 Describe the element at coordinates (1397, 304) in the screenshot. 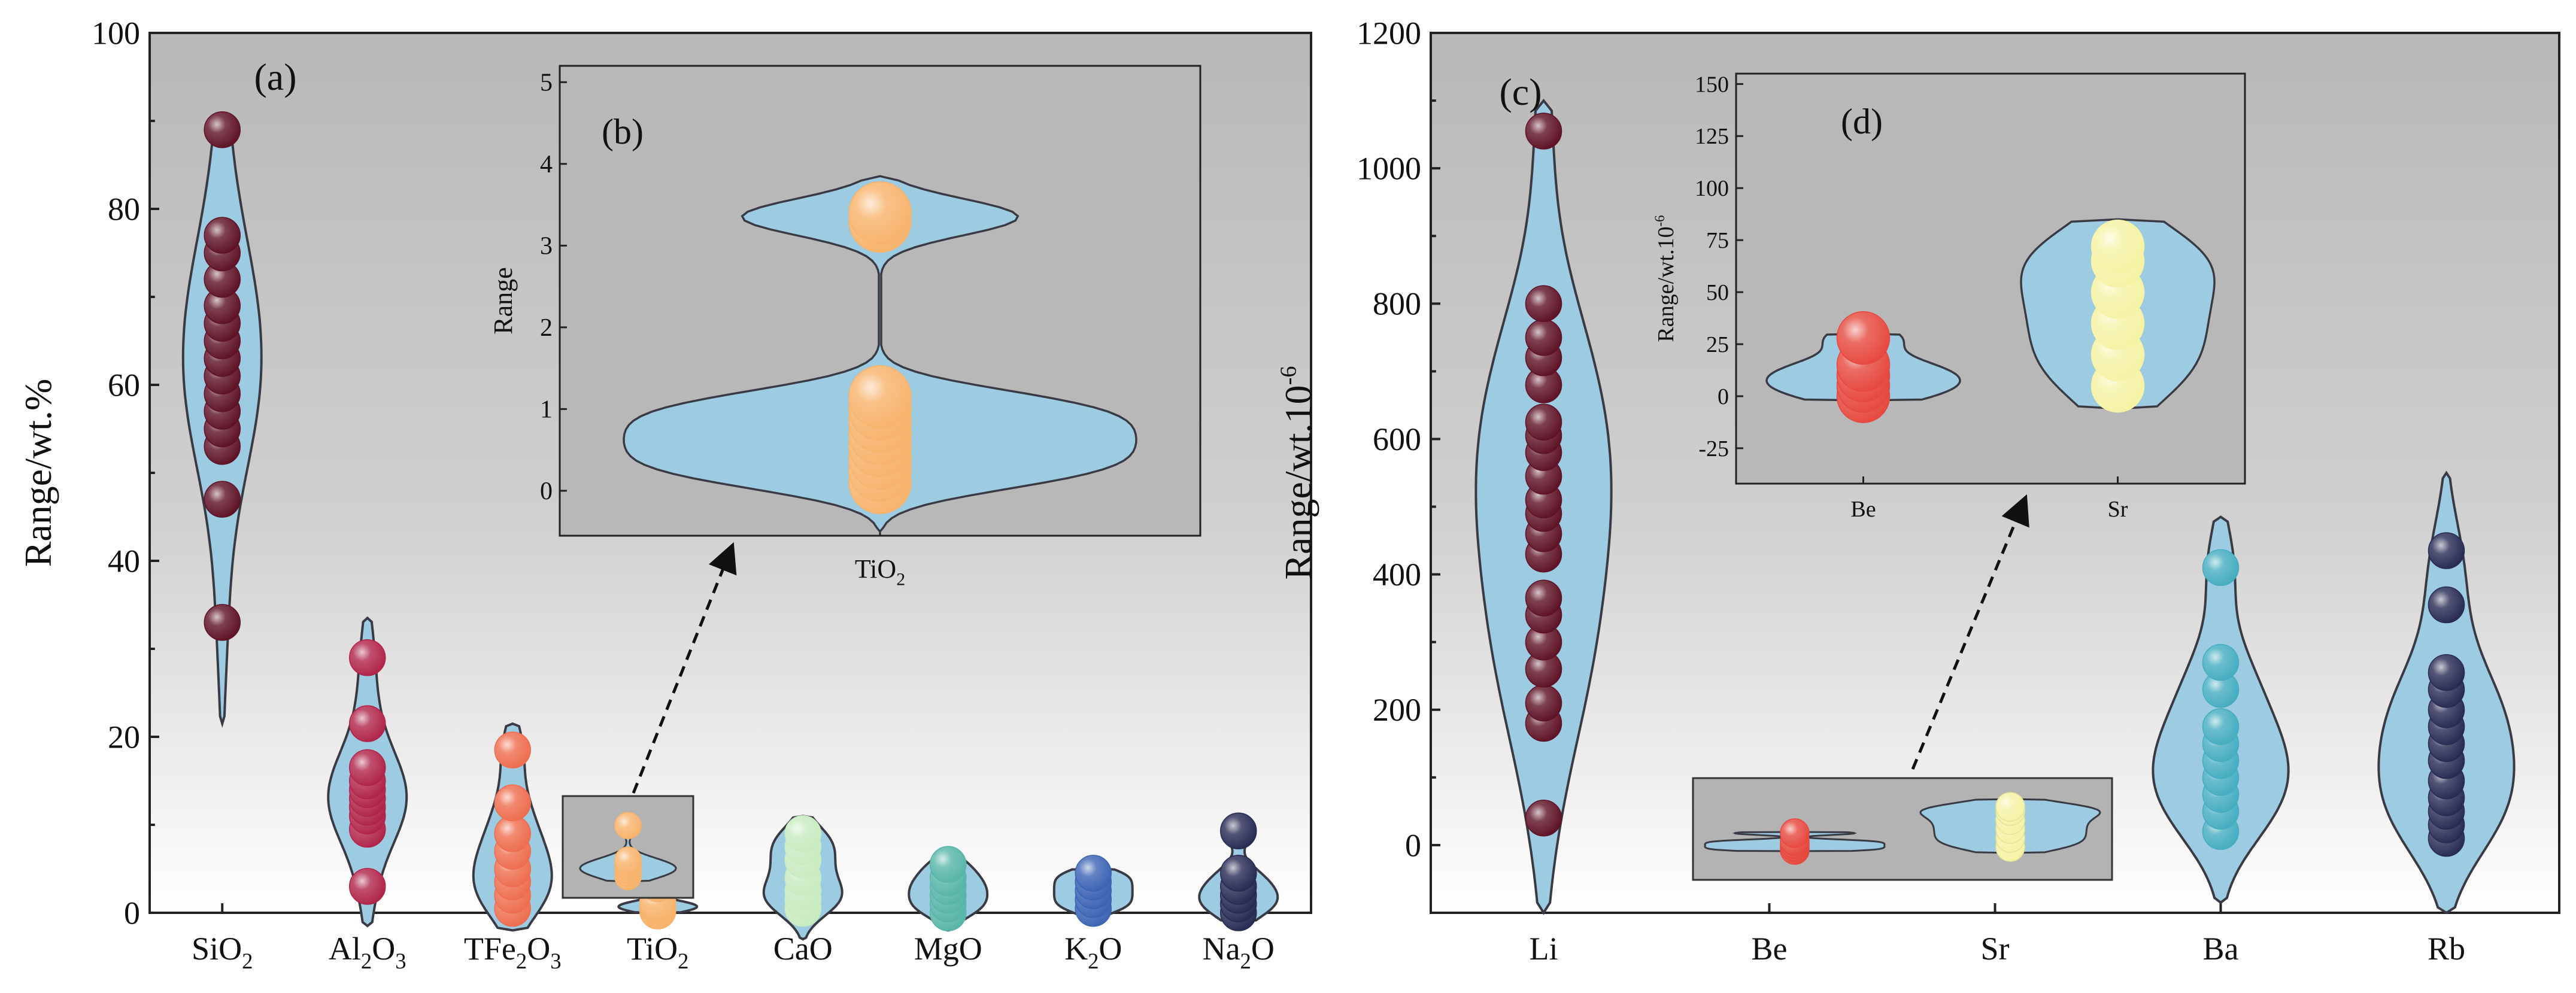

I see `y-tick-label: 800` at that location.